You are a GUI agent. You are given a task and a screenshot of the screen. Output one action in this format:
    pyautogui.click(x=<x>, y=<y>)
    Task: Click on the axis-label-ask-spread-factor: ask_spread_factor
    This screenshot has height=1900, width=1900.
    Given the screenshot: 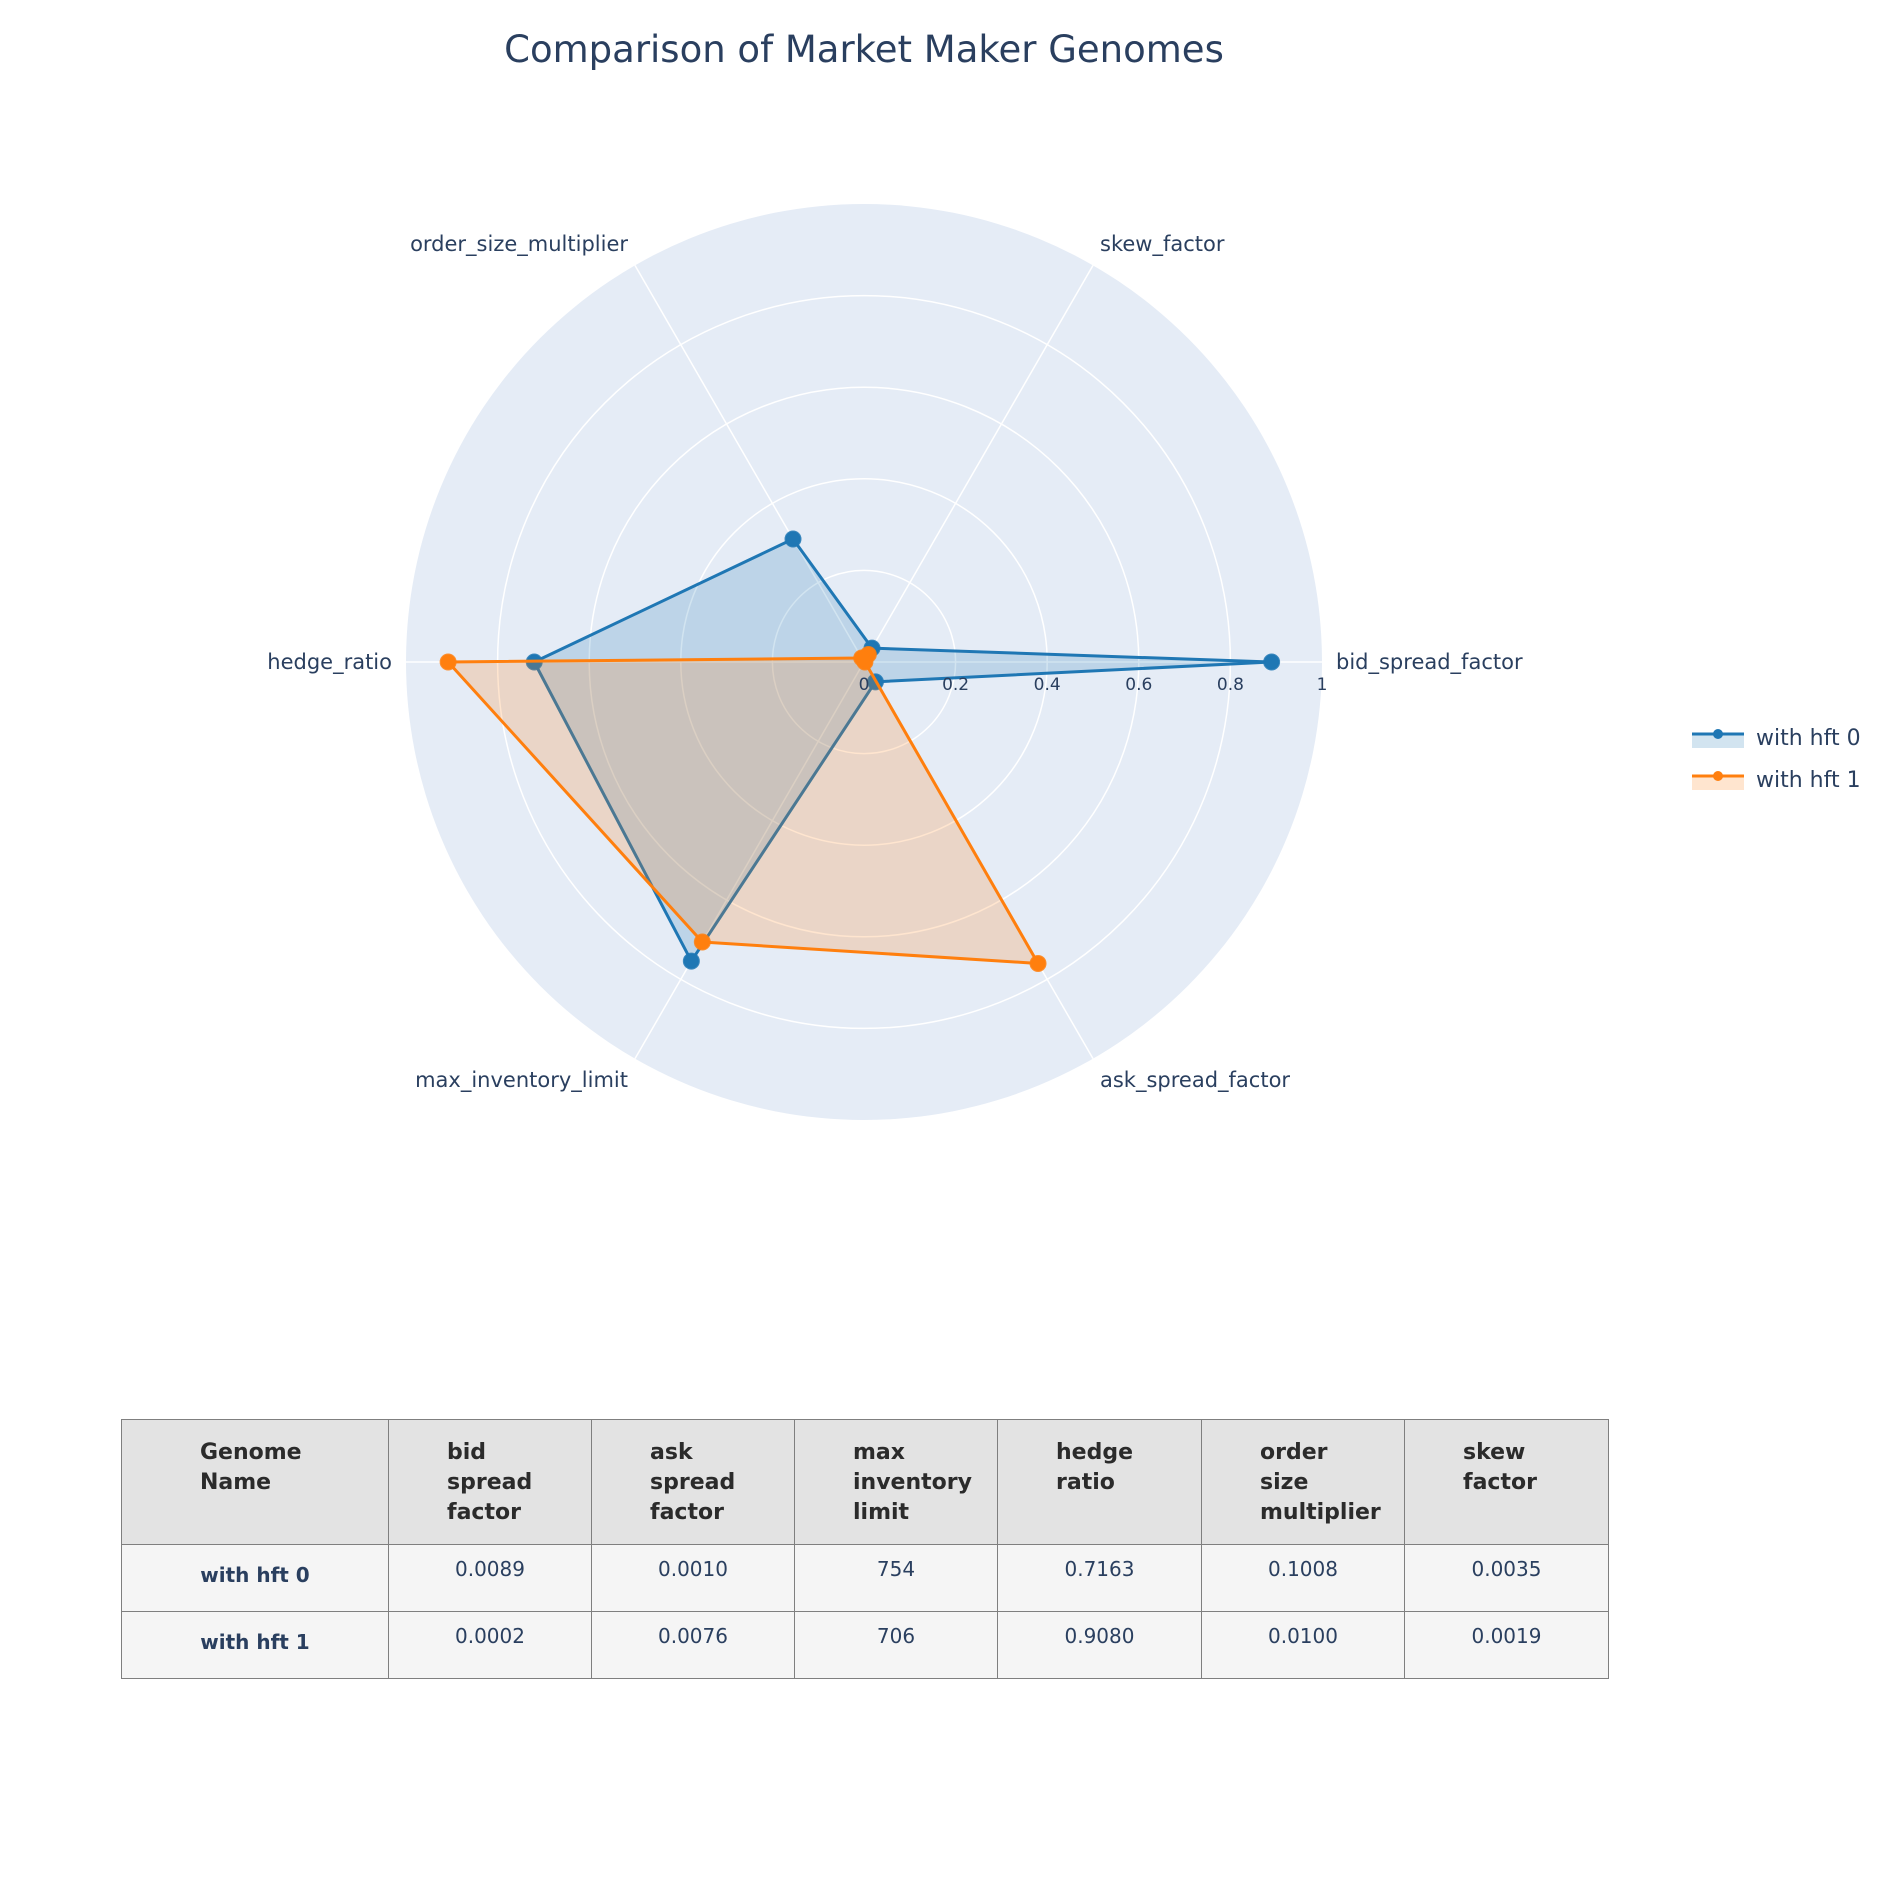 What is the action you would take?
    pyautogui.click(x=1195, y=1080)
    